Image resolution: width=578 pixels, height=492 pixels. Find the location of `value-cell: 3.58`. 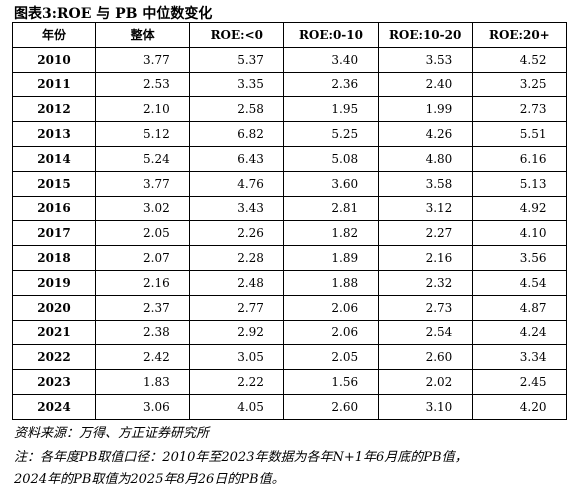

value-cell: 3.58 is located at coordinates (425, 183).